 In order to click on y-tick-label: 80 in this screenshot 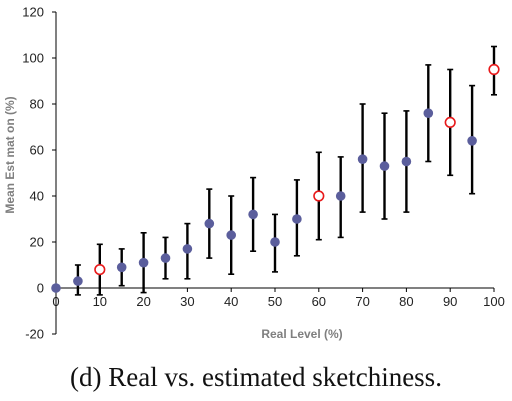, I will do `click(37, 104)`.